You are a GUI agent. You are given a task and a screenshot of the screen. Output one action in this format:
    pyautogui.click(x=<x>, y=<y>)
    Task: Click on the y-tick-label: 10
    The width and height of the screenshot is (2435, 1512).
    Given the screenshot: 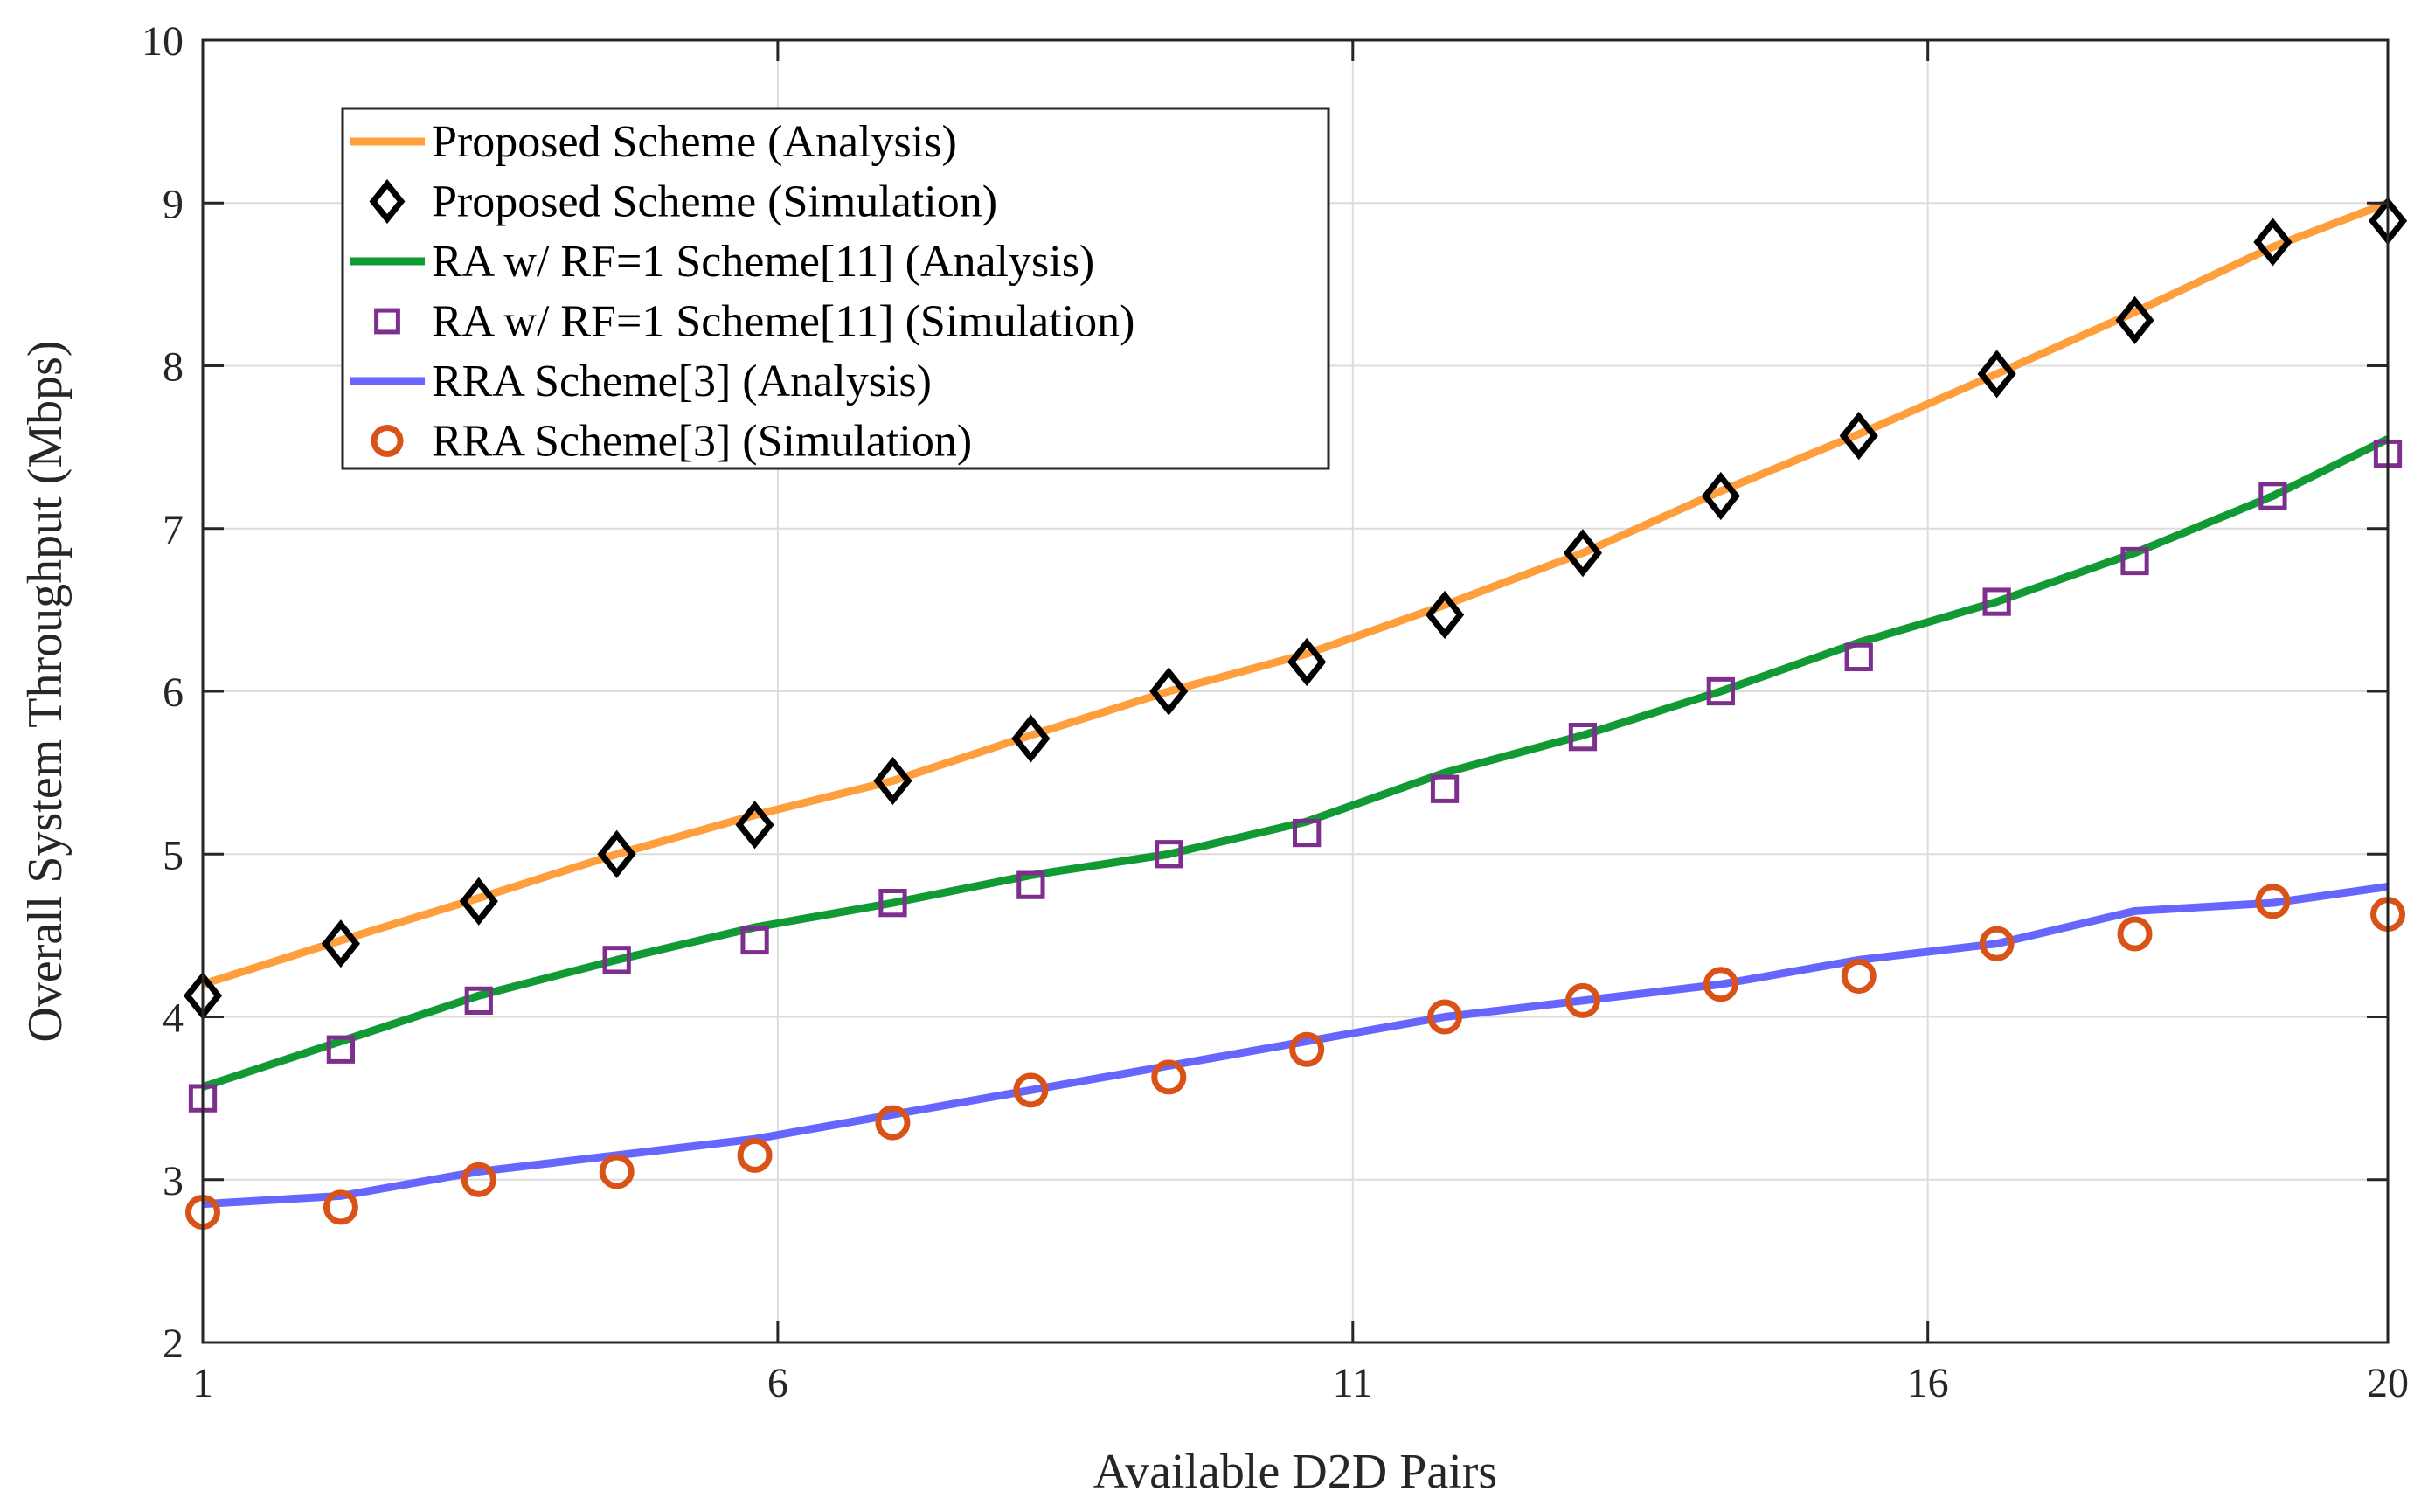 What is the action you would take?
    pyautogui.click(x=163, y=41)
    